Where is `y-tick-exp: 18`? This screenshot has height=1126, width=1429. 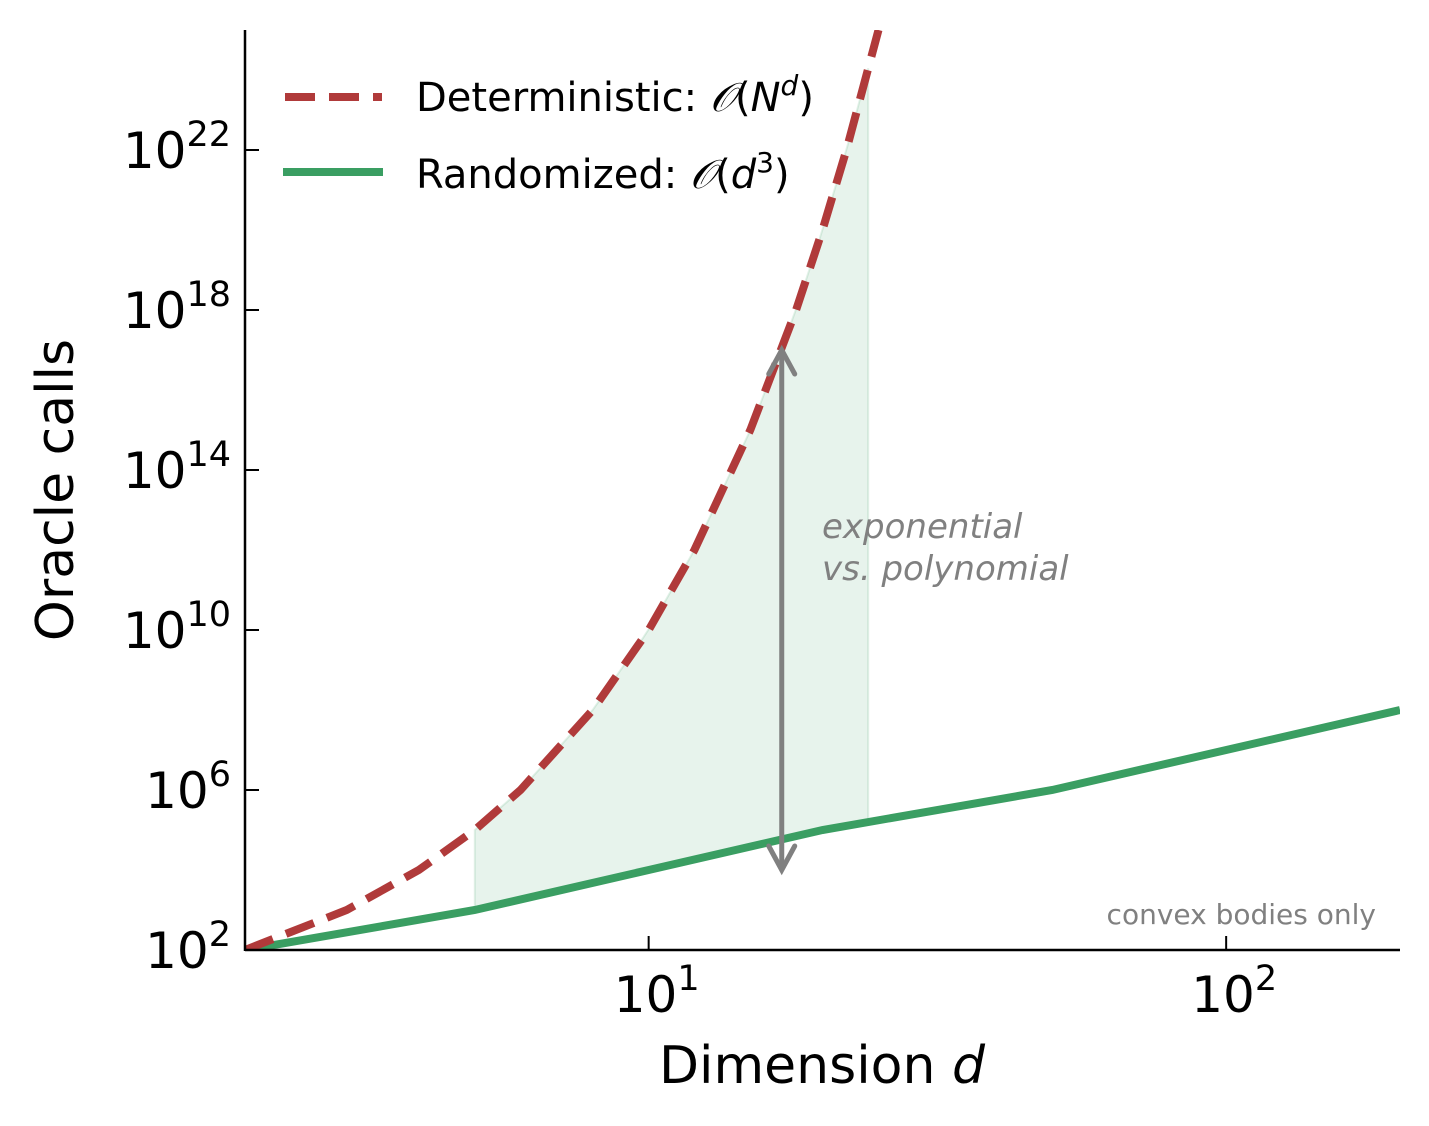
y-tick-exp: 18 is located at coordinates (208, 295).